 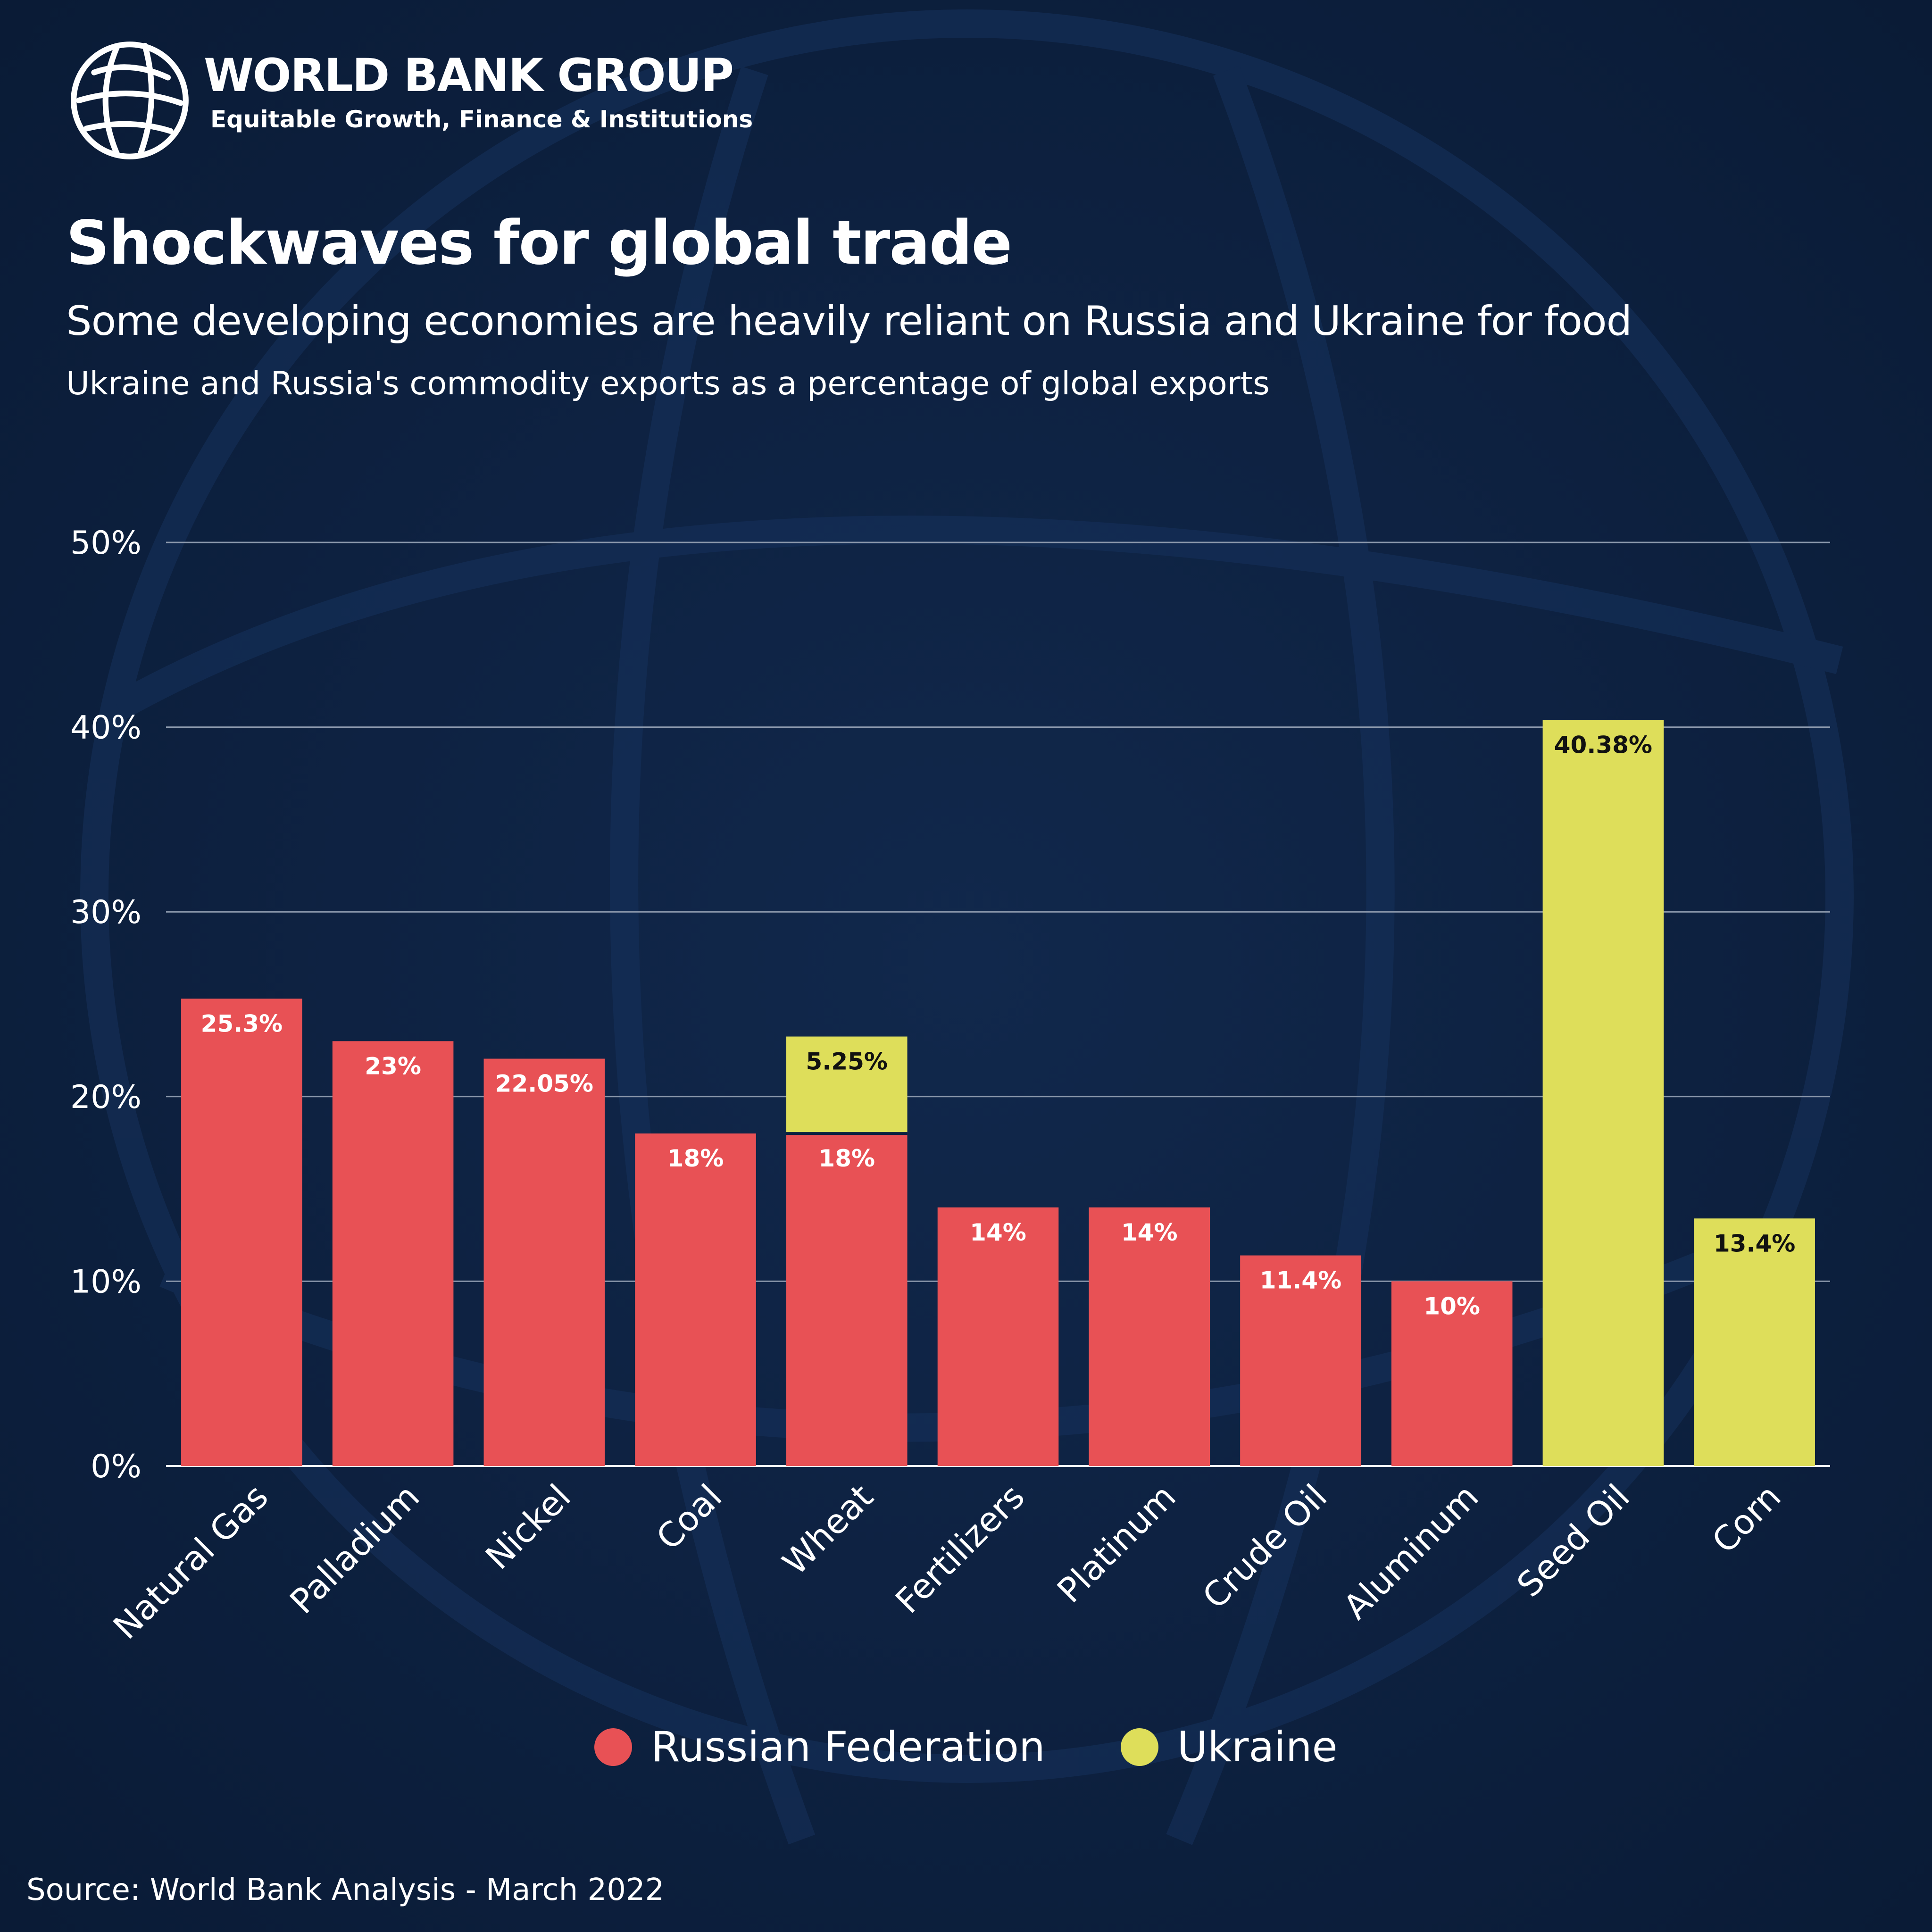 I want to click on data-label: 5.25%, so click(x=847, y=1062).